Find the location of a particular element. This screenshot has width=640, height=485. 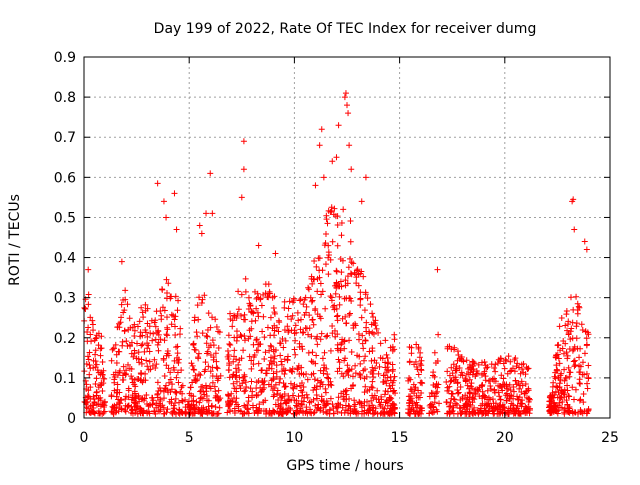

x-tick-label: 25 is located at coordinates (610, 438).